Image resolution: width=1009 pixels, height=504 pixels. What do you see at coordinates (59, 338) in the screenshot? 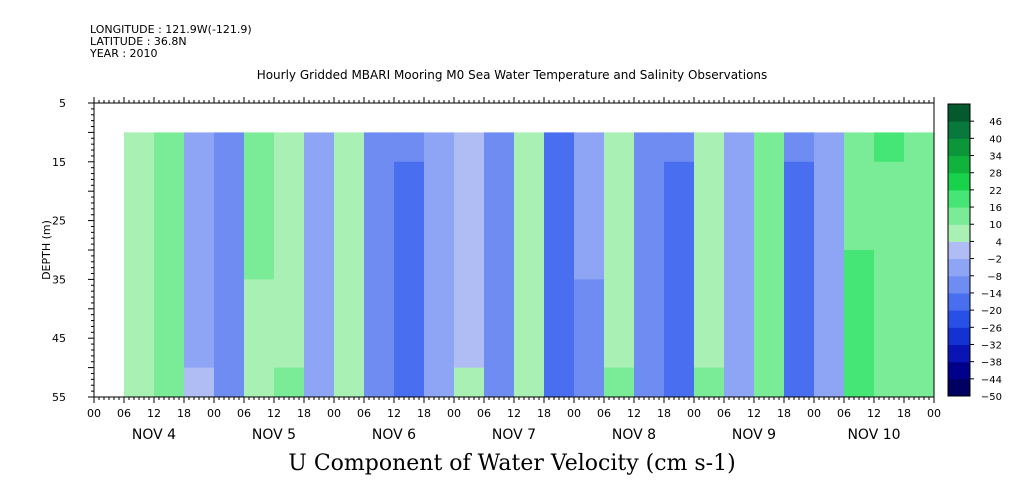
I see `y-tick-label: 45` at bounding box center [59, 338].